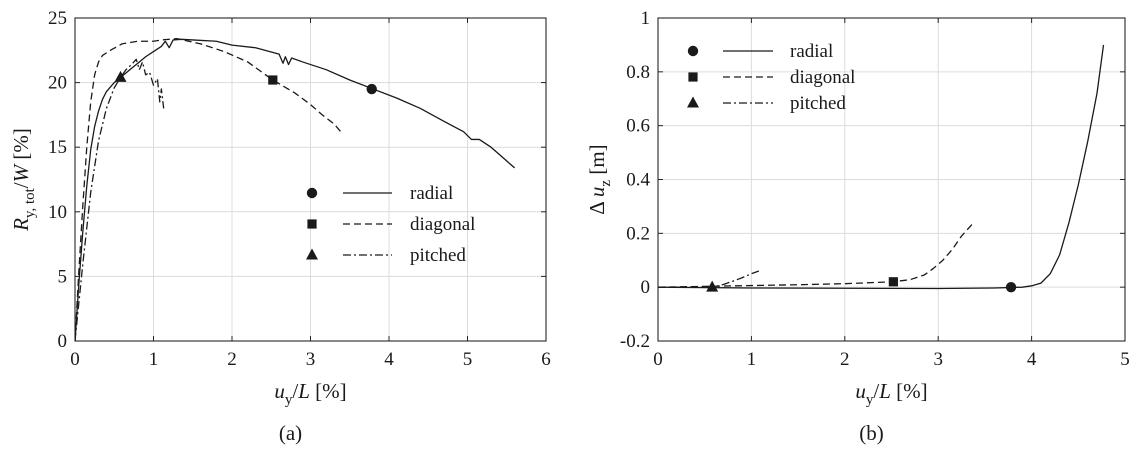 This screenshot has width=1136, height=453. Describe the element at coordinates (63, 276) in the screenshot. I see `y-tick-label: 5` at that location.